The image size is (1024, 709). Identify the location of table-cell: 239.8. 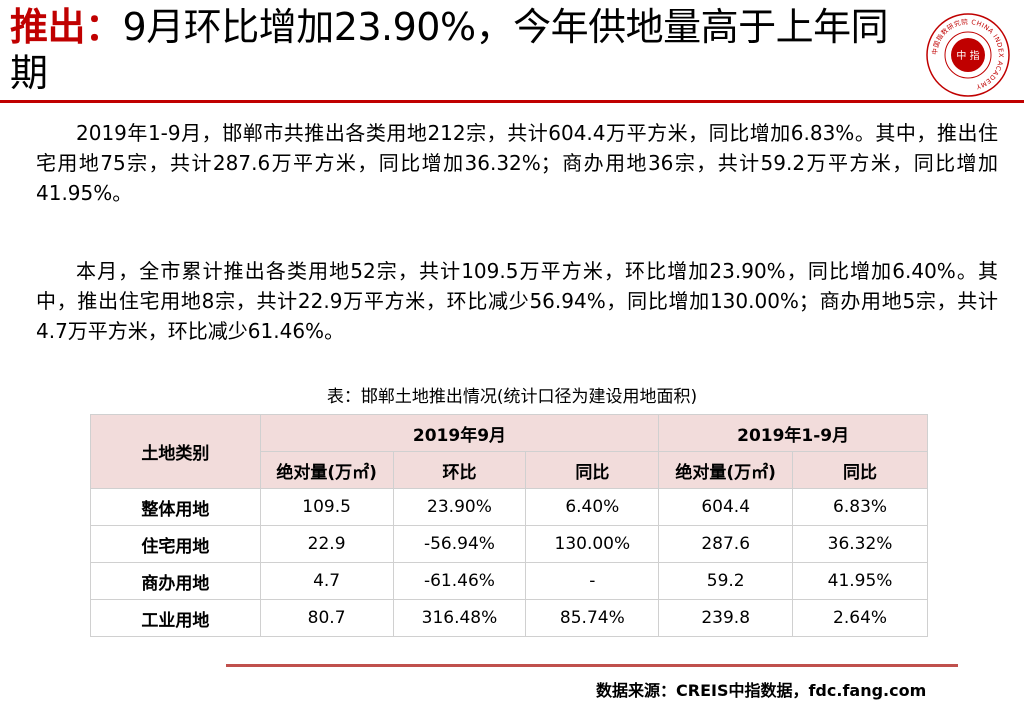
(726, 618).